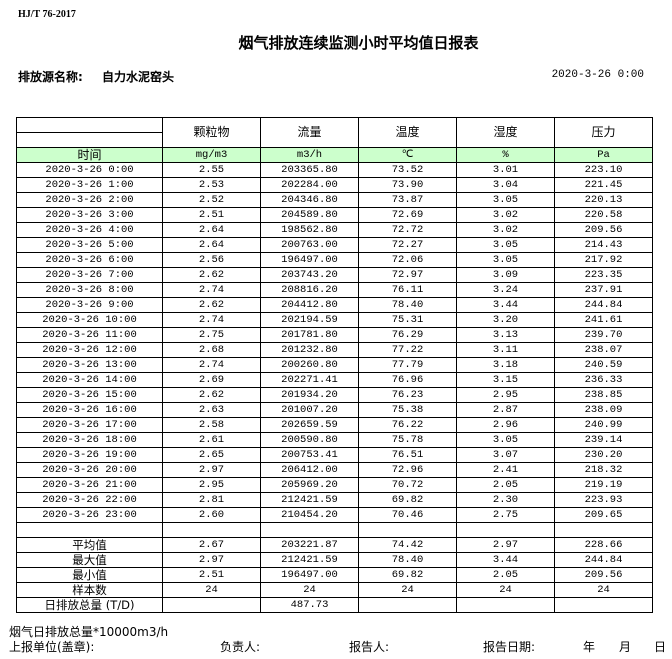  Describe the element at coordinates (603, 230) in the screenshot. I see `cell-pressure: 209.56` at that location.